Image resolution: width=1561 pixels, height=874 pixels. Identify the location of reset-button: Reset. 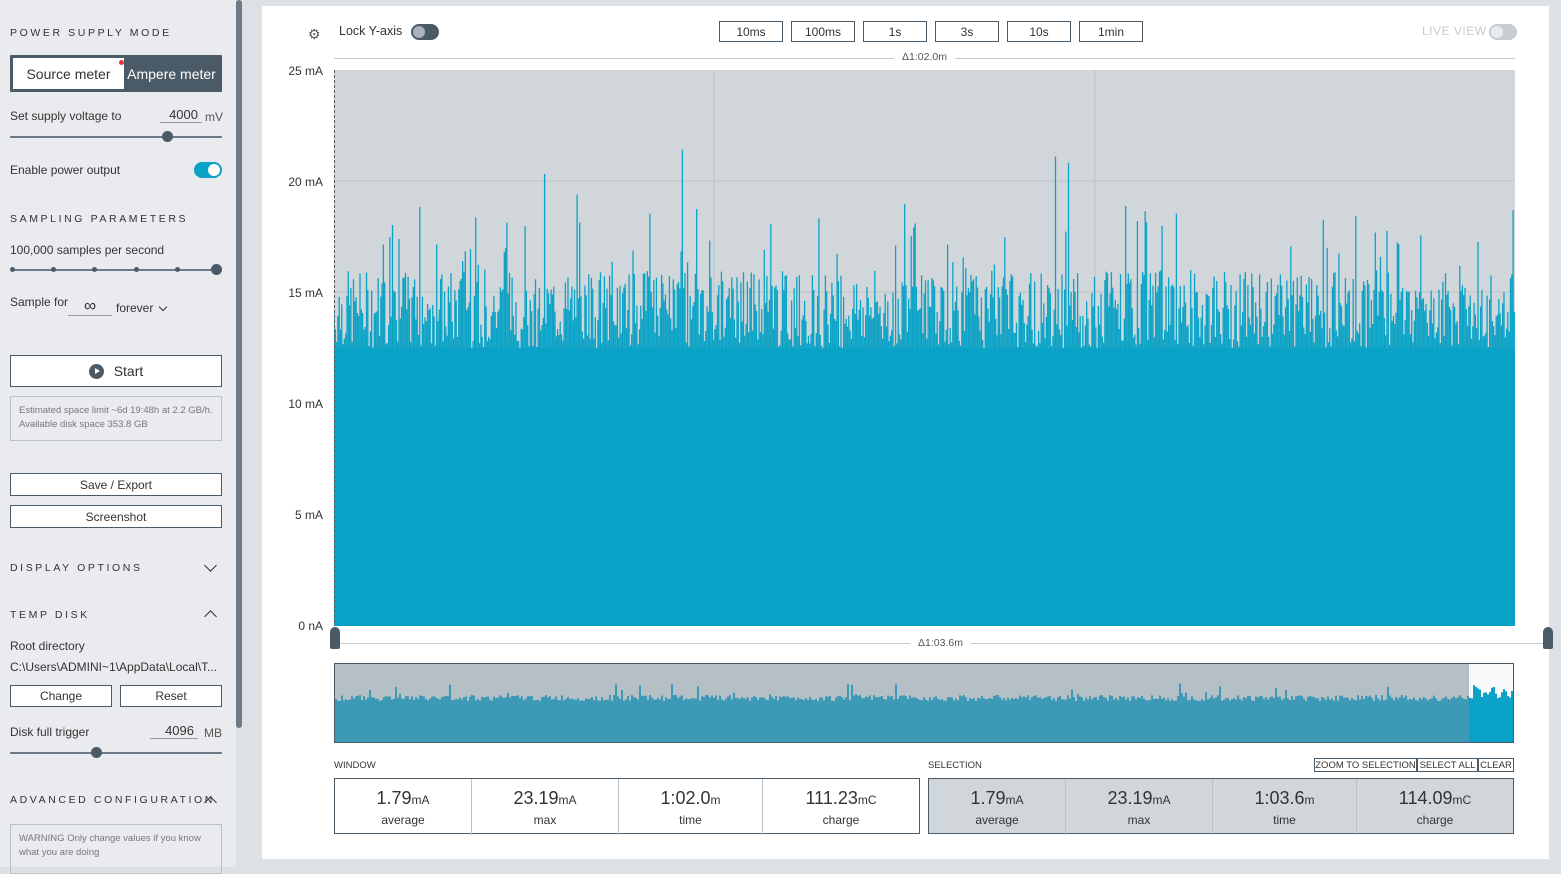
(171, 696).